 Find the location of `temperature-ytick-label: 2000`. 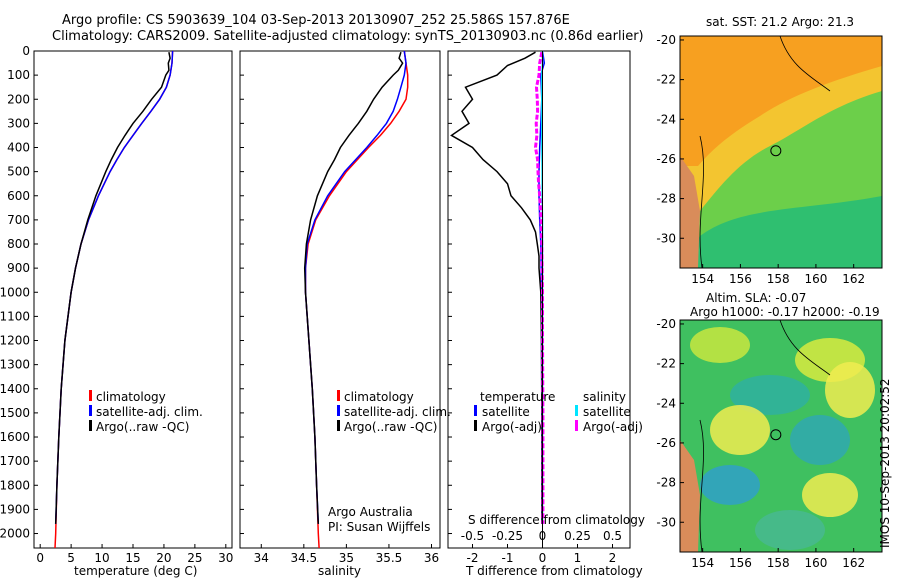

temperature-ytick-label: 2000 is located at coordinates (15, 534).